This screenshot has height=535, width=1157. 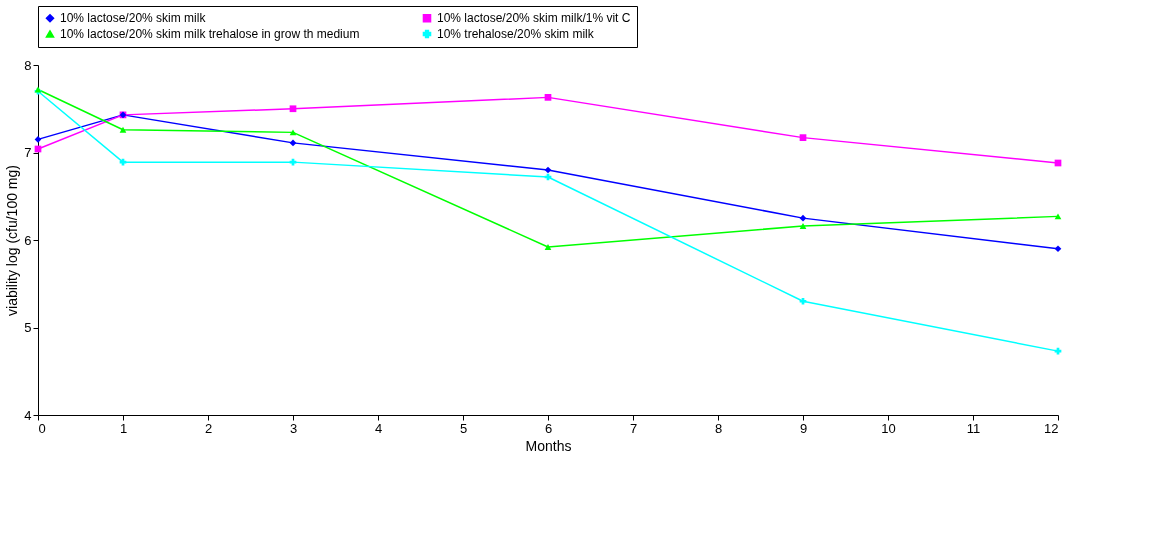 I want to click on x-tick-label: 9, so click(x=803, y=428).